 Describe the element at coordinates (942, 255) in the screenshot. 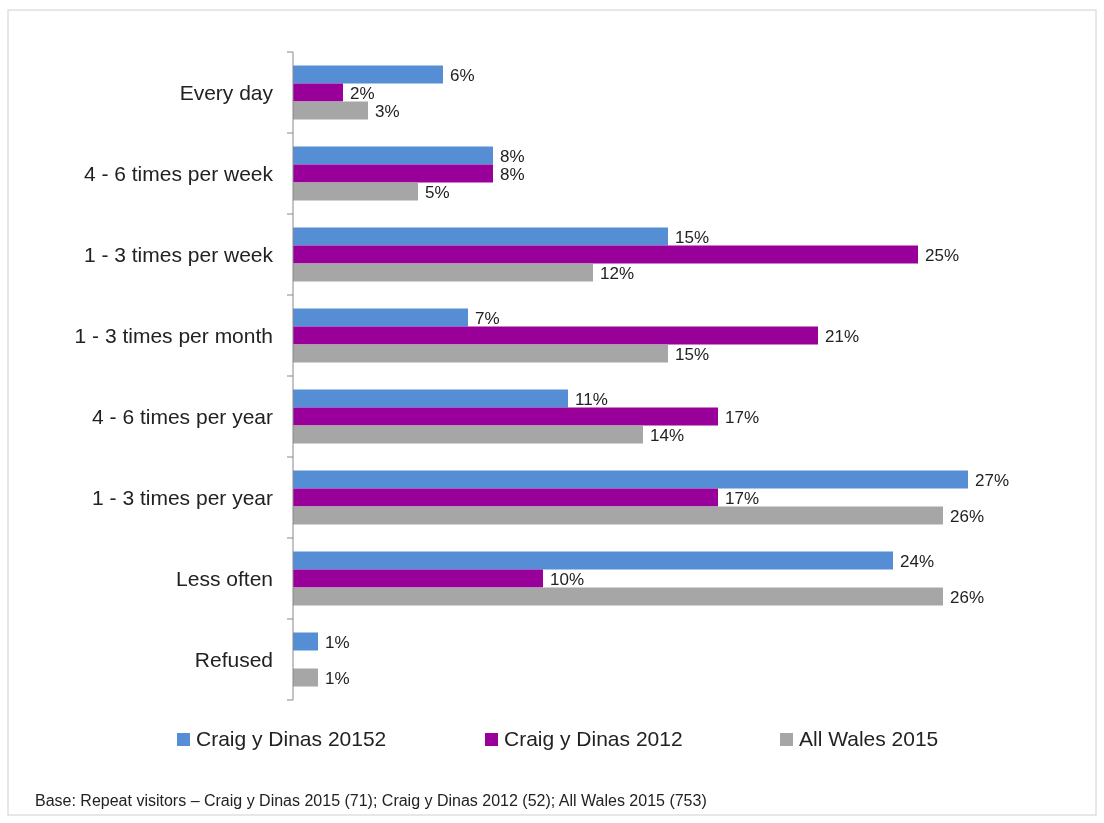

I see `data-label: 25%` at that location.